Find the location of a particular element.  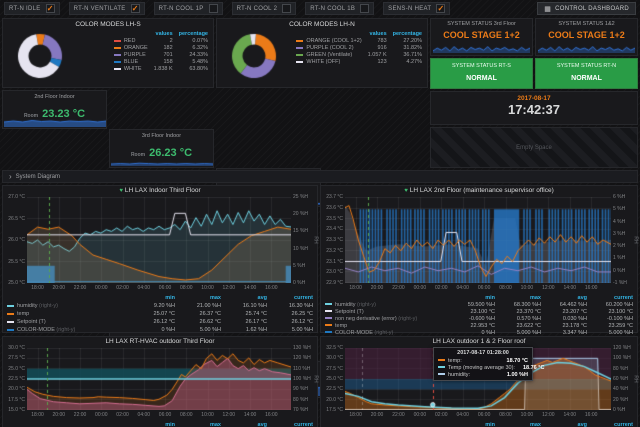

slice-name: PURPLE (COOL 2) is located at coordinates (330, 48).